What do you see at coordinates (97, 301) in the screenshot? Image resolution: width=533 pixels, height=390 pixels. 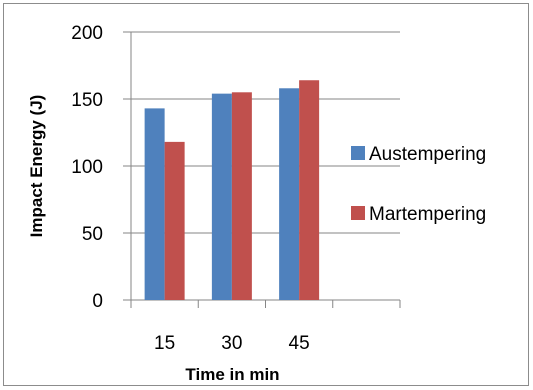 I see `y-tick-label: 0` at bounding box center [97, 301].